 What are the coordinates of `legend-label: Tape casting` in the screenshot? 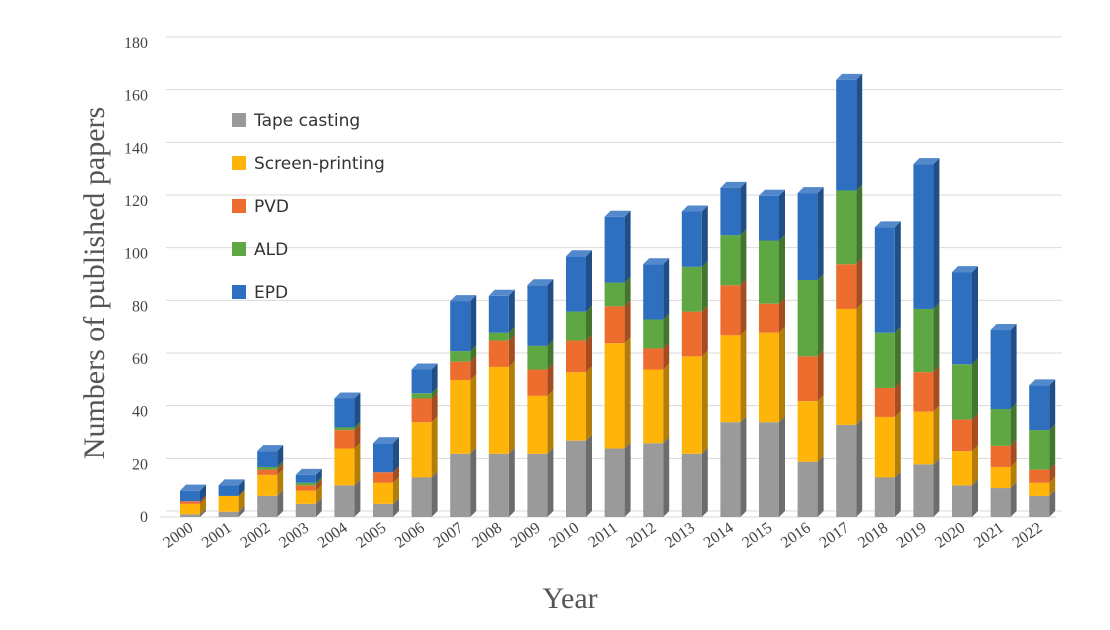 It's located at (306, 121).